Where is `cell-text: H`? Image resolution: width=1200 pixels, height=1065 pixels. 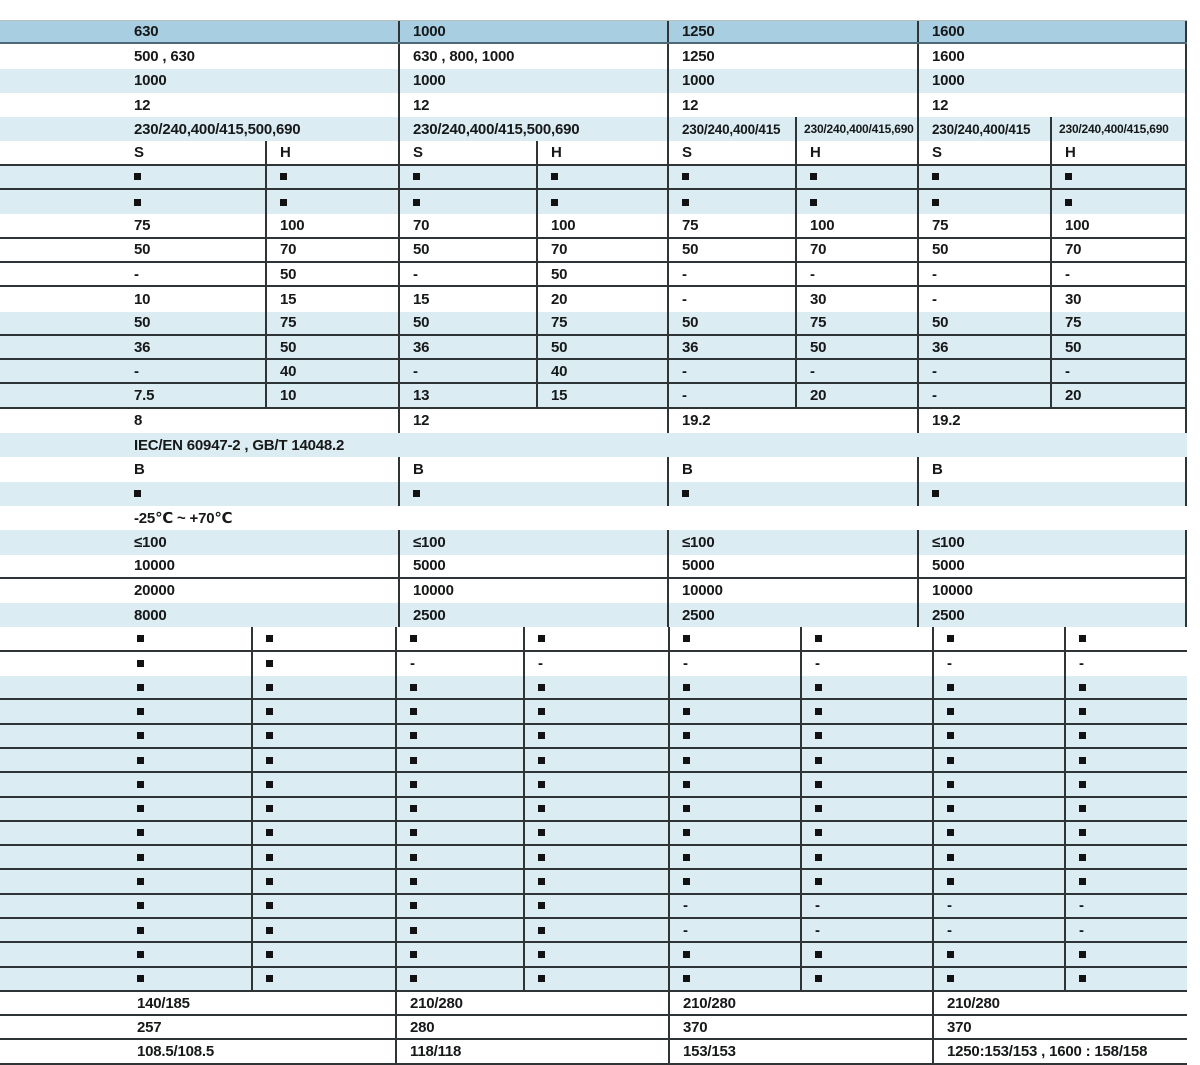
cell-text: H is located at coordinates (815, 153).